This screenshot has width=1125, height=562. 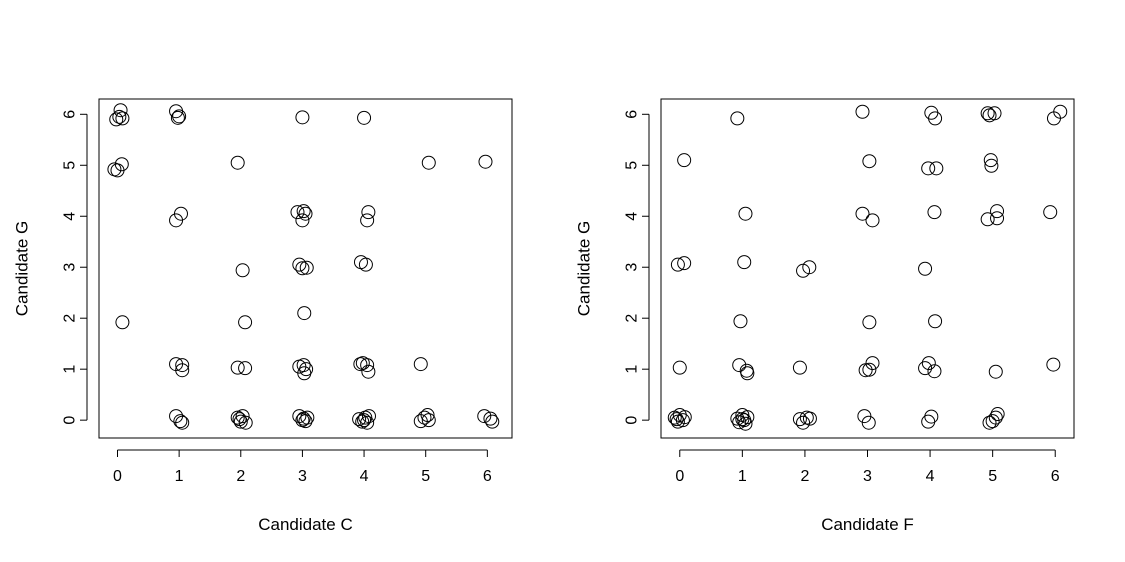 I want to click on x-tick-label: 1, so click(x=742, y=476).